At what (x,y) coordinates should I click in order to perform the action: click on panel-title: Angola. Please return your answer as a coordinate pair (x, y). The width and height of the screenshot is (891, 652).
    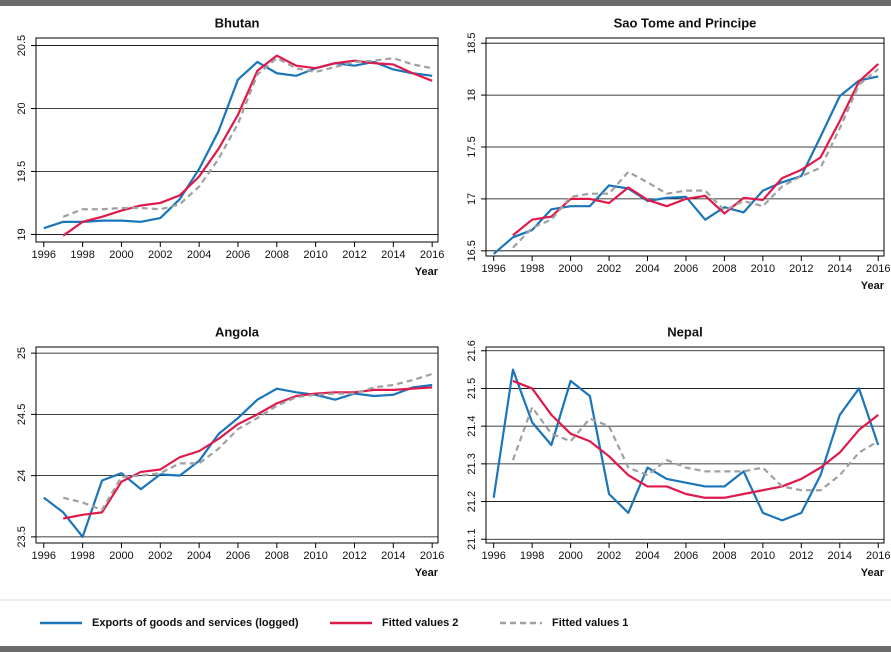
    Looking at the image, I should click on (237, 331).